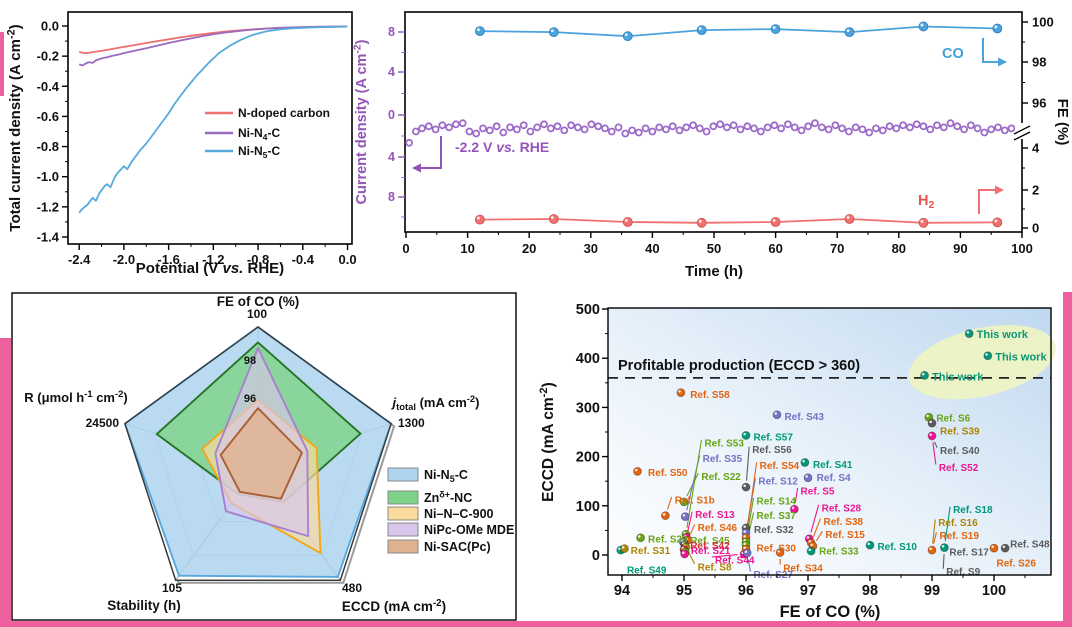  What do you see at coordinates (427, 475) in the screenshot?
I see `radar-legend-item: Ni-N5-C` at bounding box center [427, 475].